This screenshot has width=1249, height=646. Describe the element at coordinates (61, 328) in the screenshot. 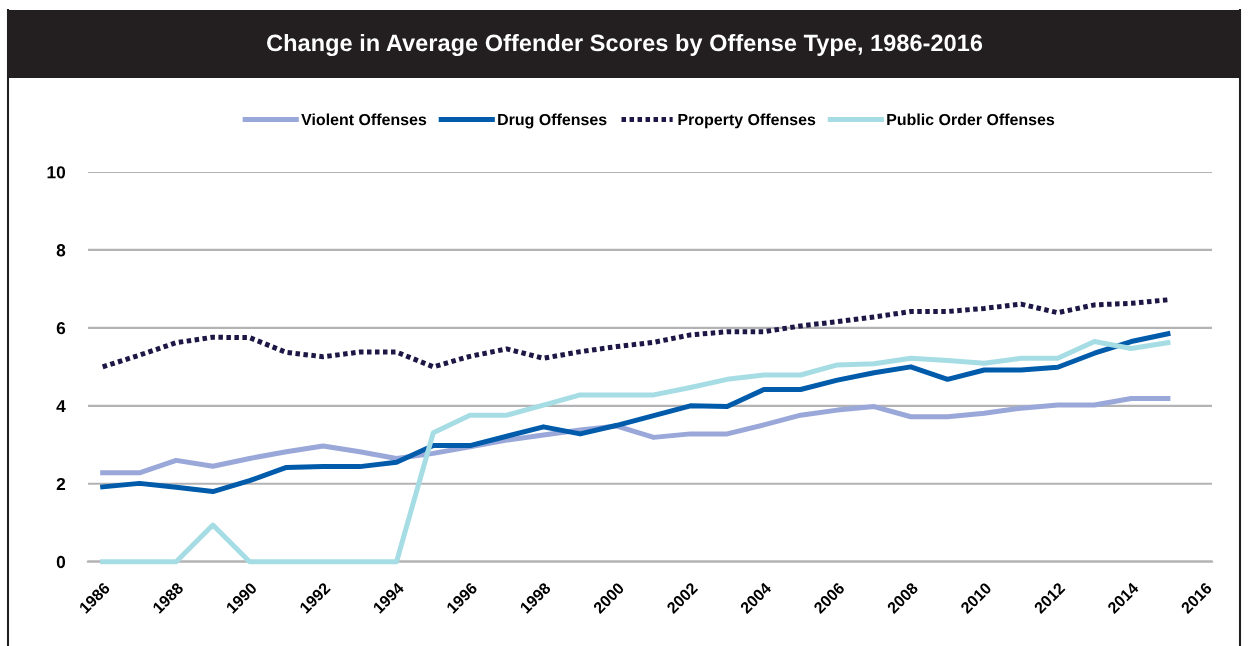

I see `y-tick-label: 6` at that location.